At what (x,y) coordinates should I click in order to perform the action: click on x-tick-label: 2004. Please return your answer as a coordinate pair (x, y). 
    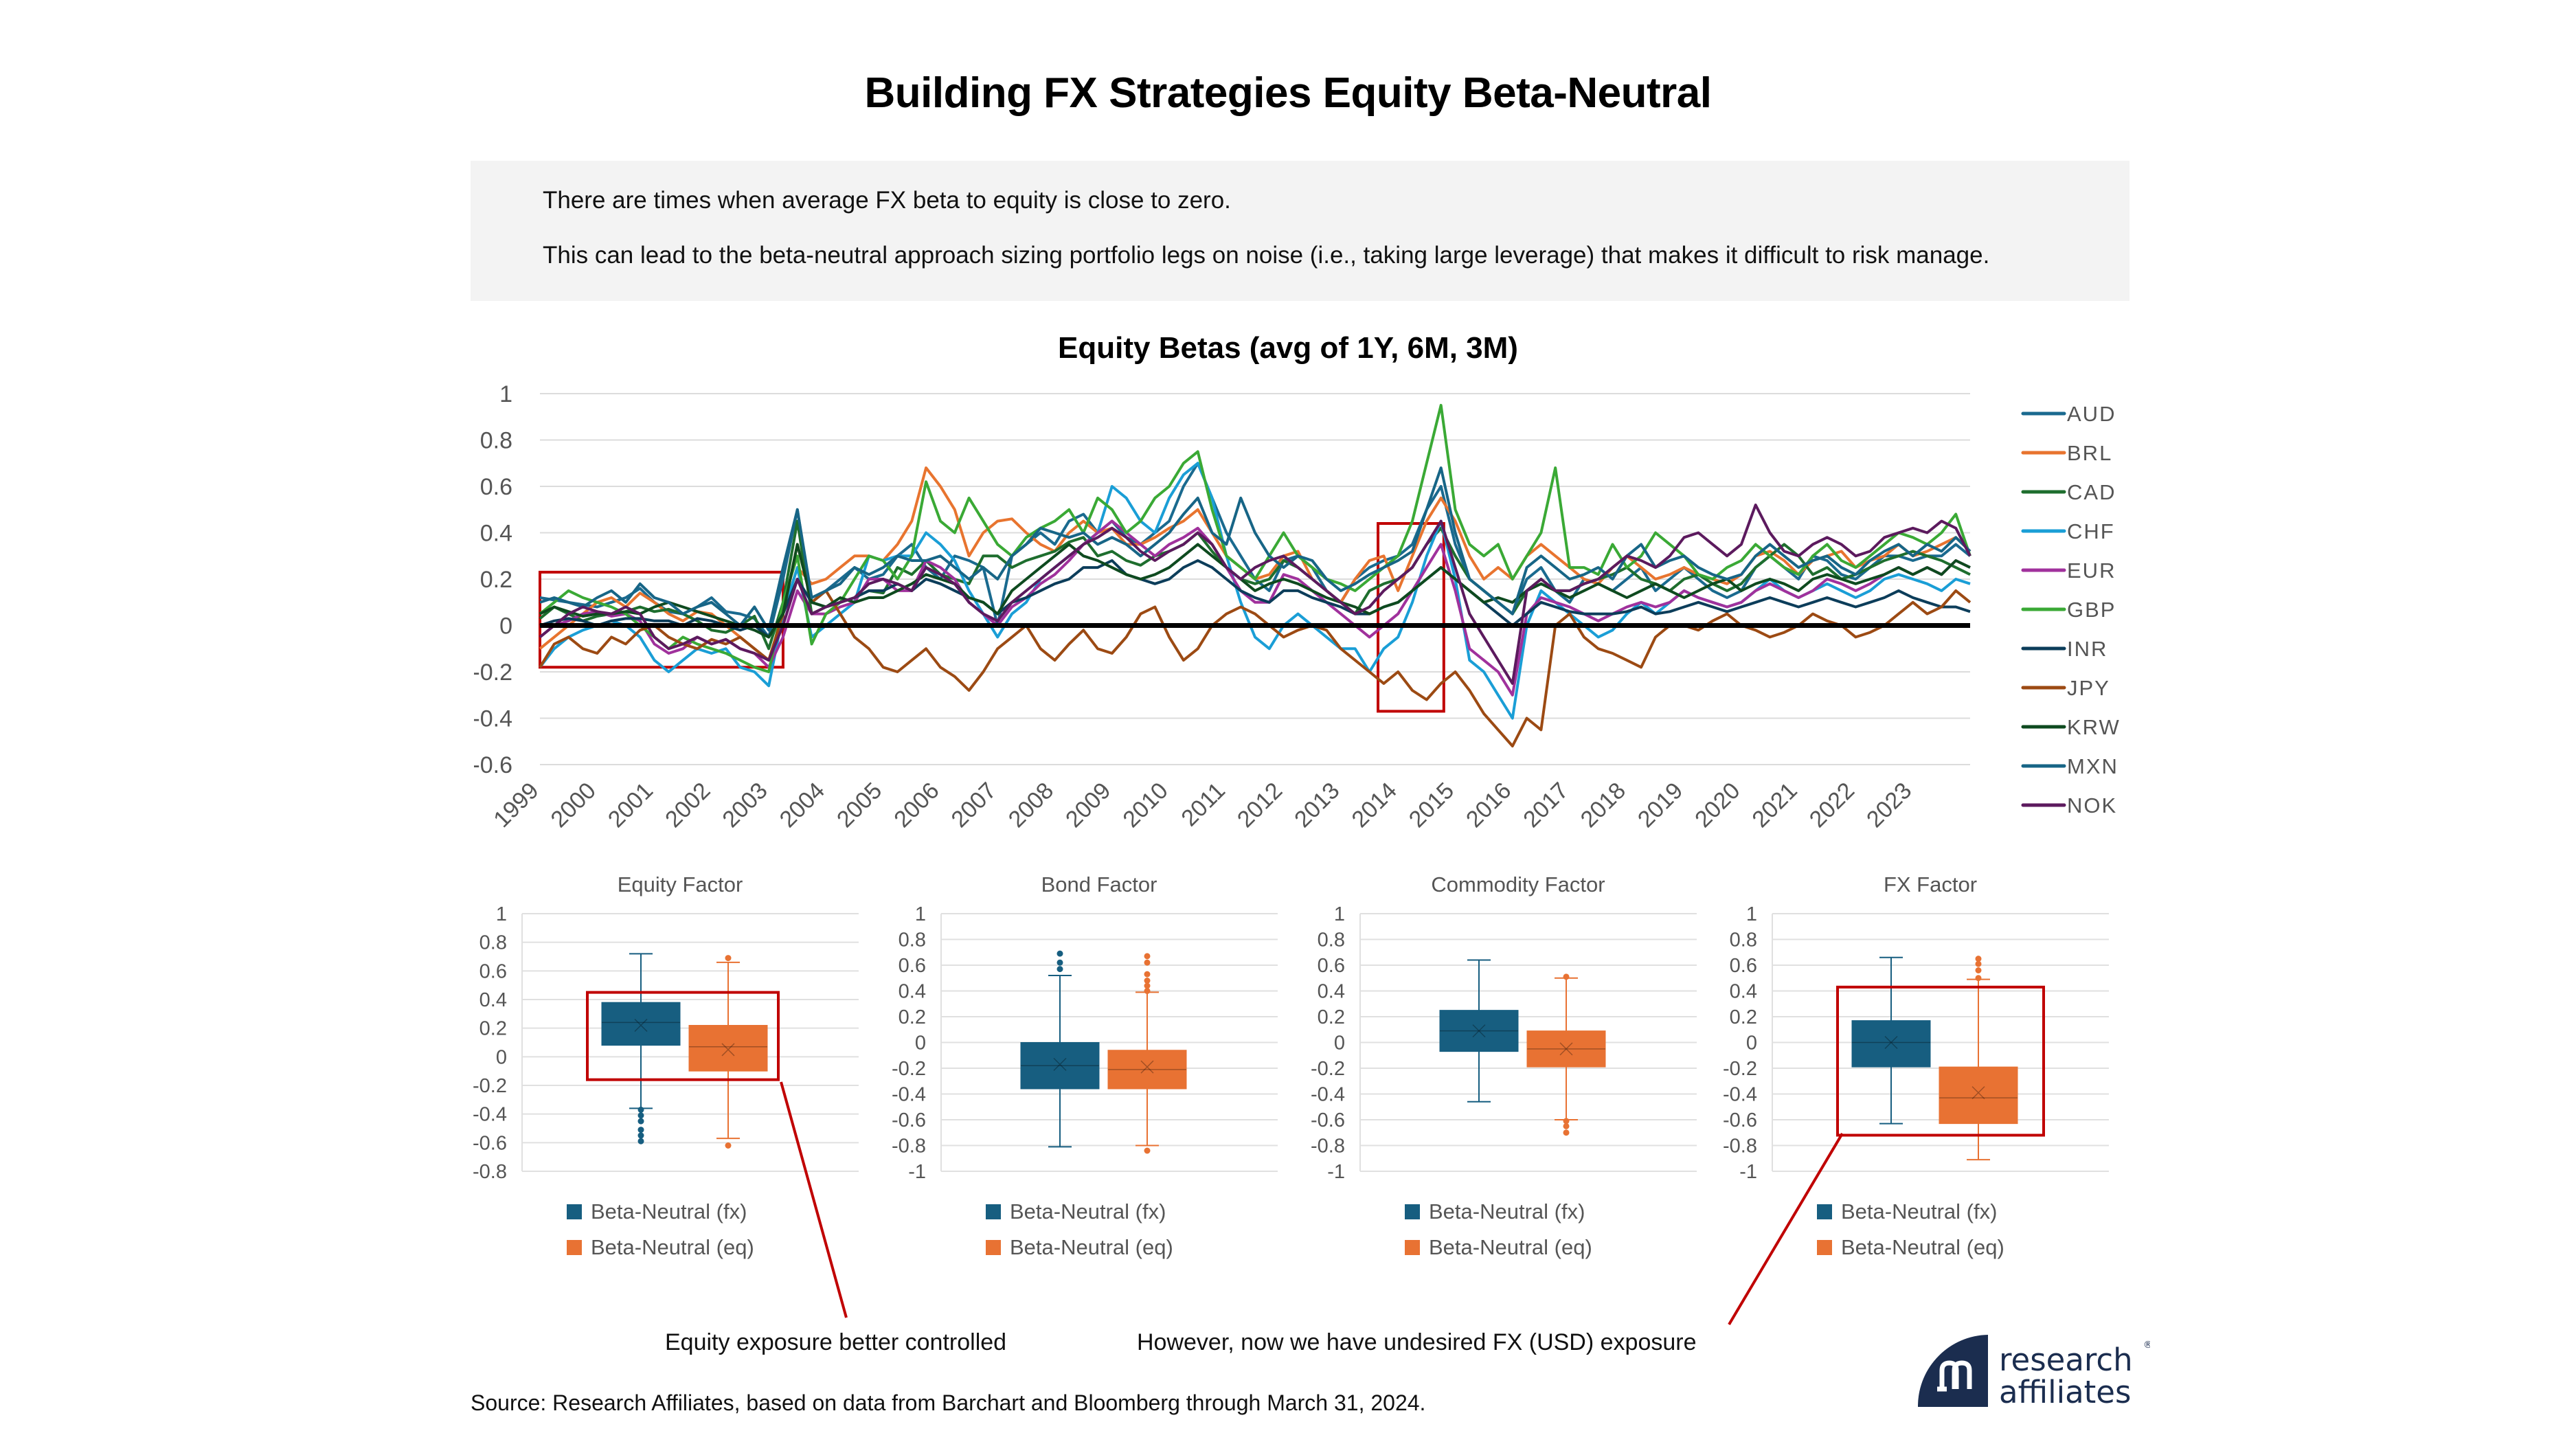
    Looking at the image, I should click on (802, 805).